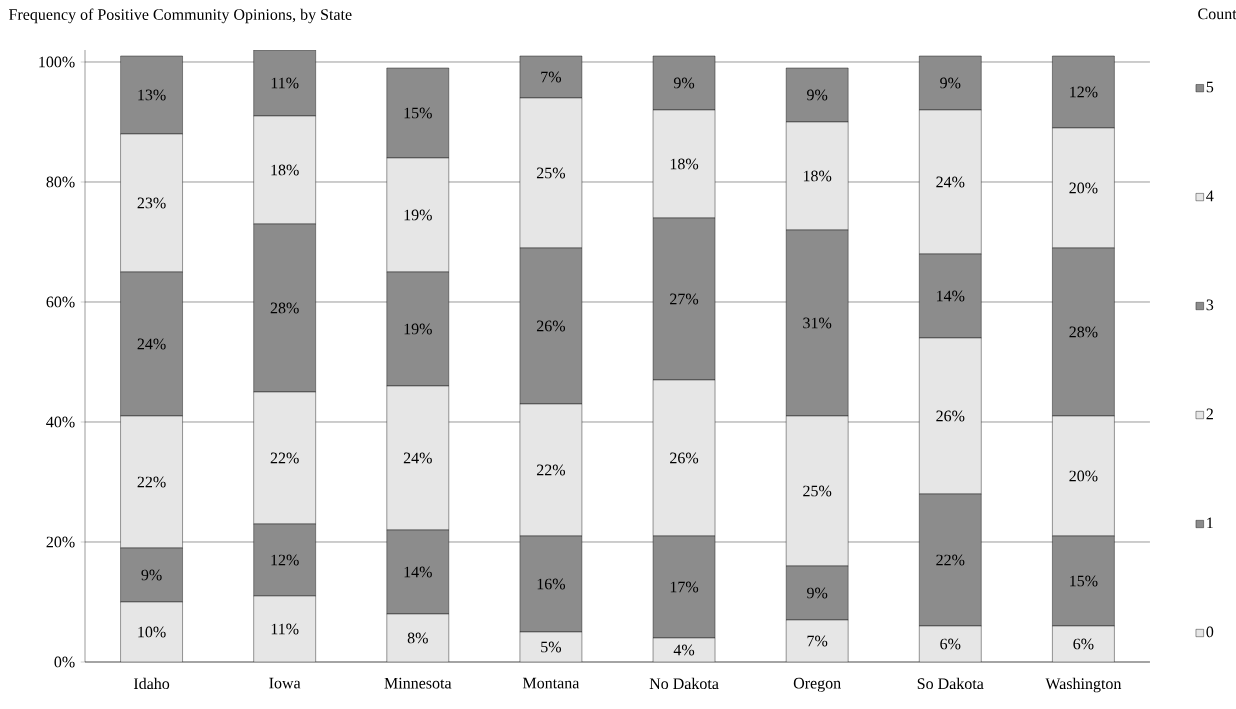  I want to click on y-tick-label: 100%, so click(57, 62).